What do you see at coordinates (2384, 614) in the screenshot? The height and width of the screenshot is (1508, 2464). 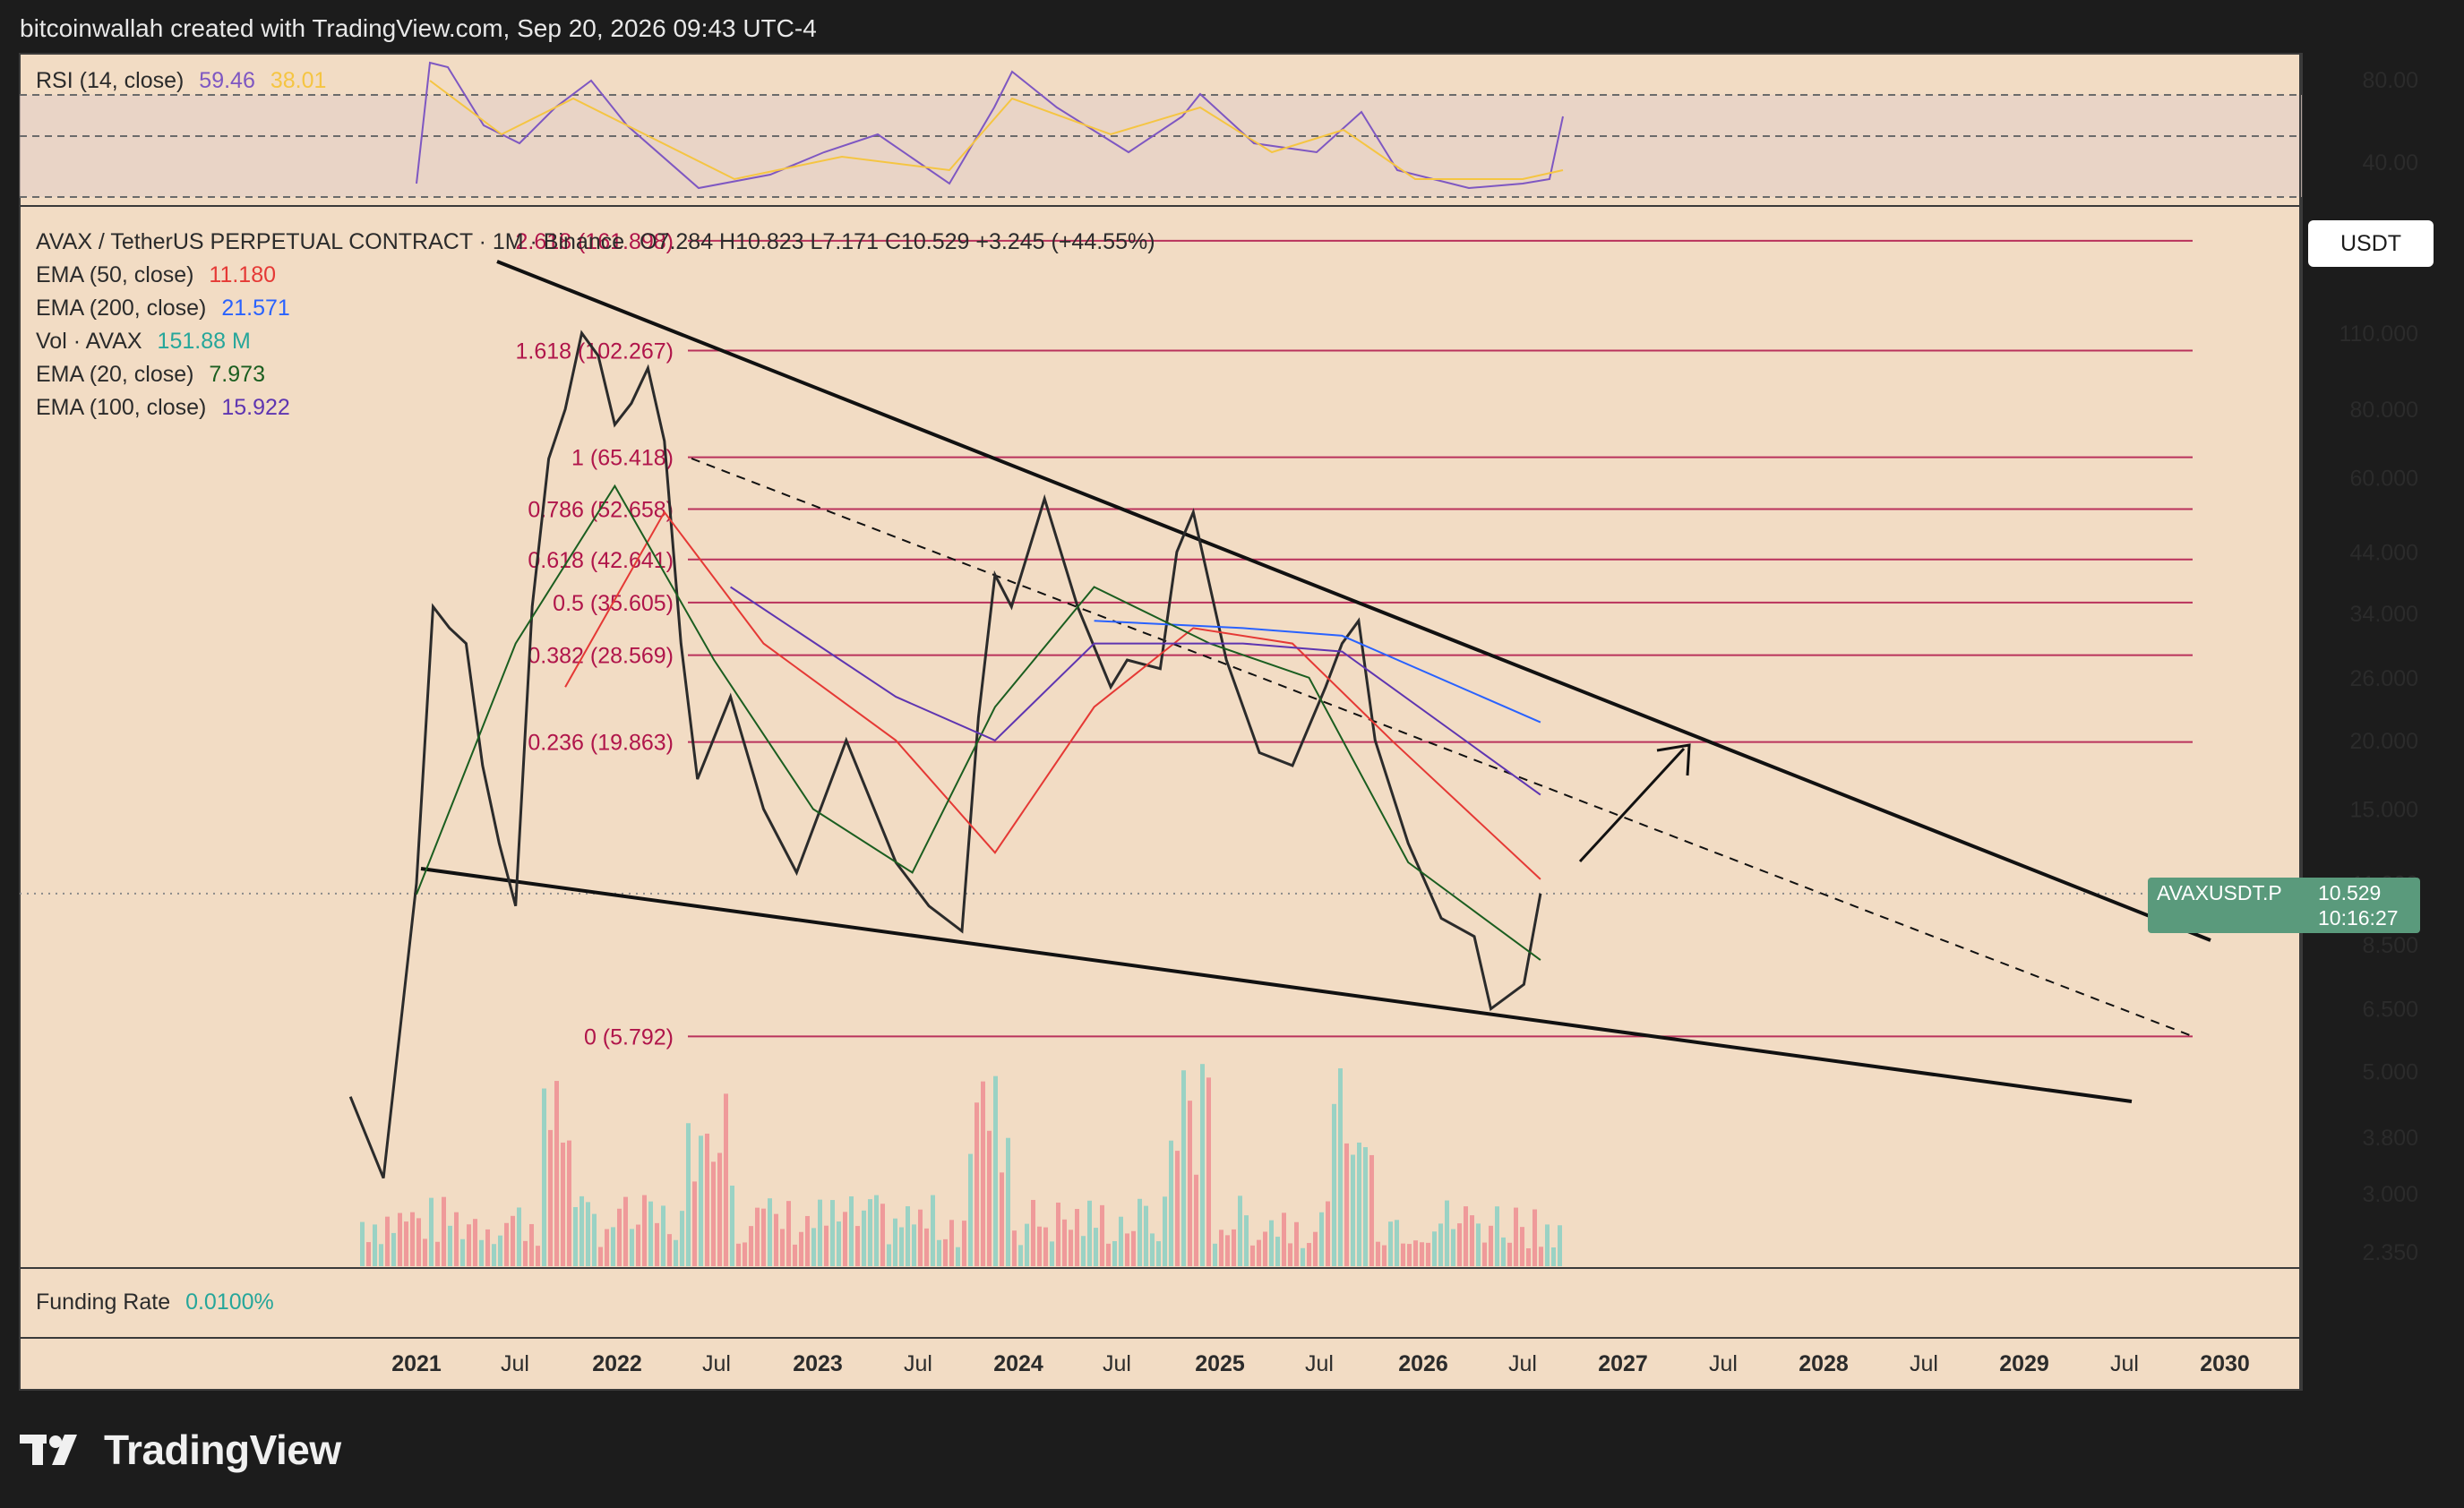 I see `price-axis-tick: 34.000` at bounding box center [2384, 614].